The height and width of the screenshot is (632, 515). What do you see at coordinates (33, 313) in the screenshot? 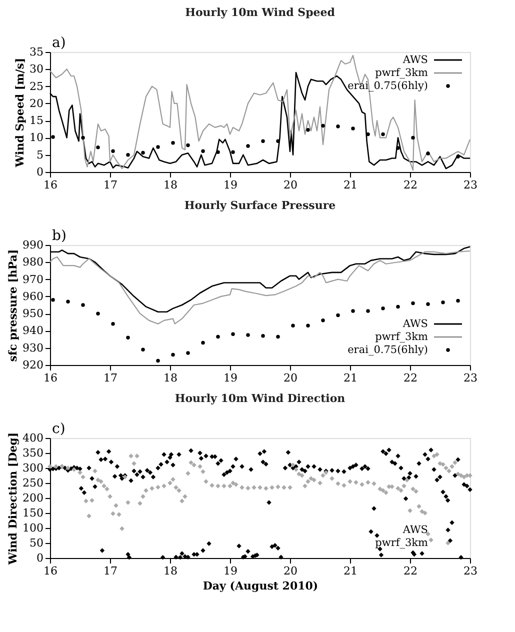
I see `y-tick-label: 950` at bounding box center [33, 313].